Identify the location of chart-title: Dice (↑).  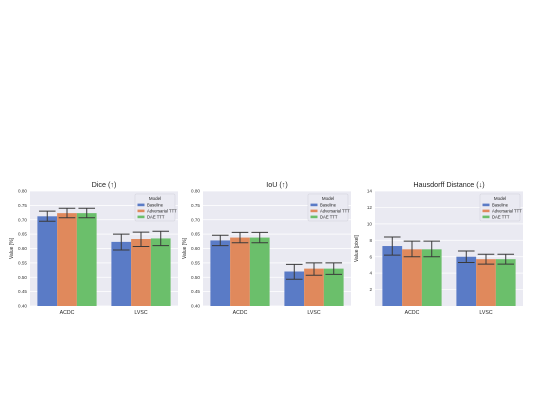
(104, 184).